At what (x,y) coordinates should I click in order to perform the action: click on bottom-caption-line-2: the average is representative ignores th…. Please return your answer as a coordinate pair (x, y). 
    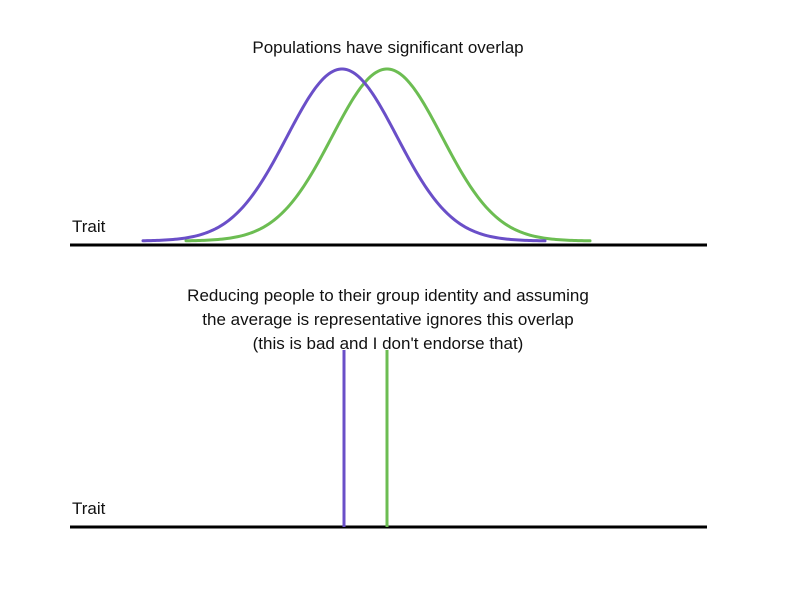
    Looking at the image, I should click on (388, 319).